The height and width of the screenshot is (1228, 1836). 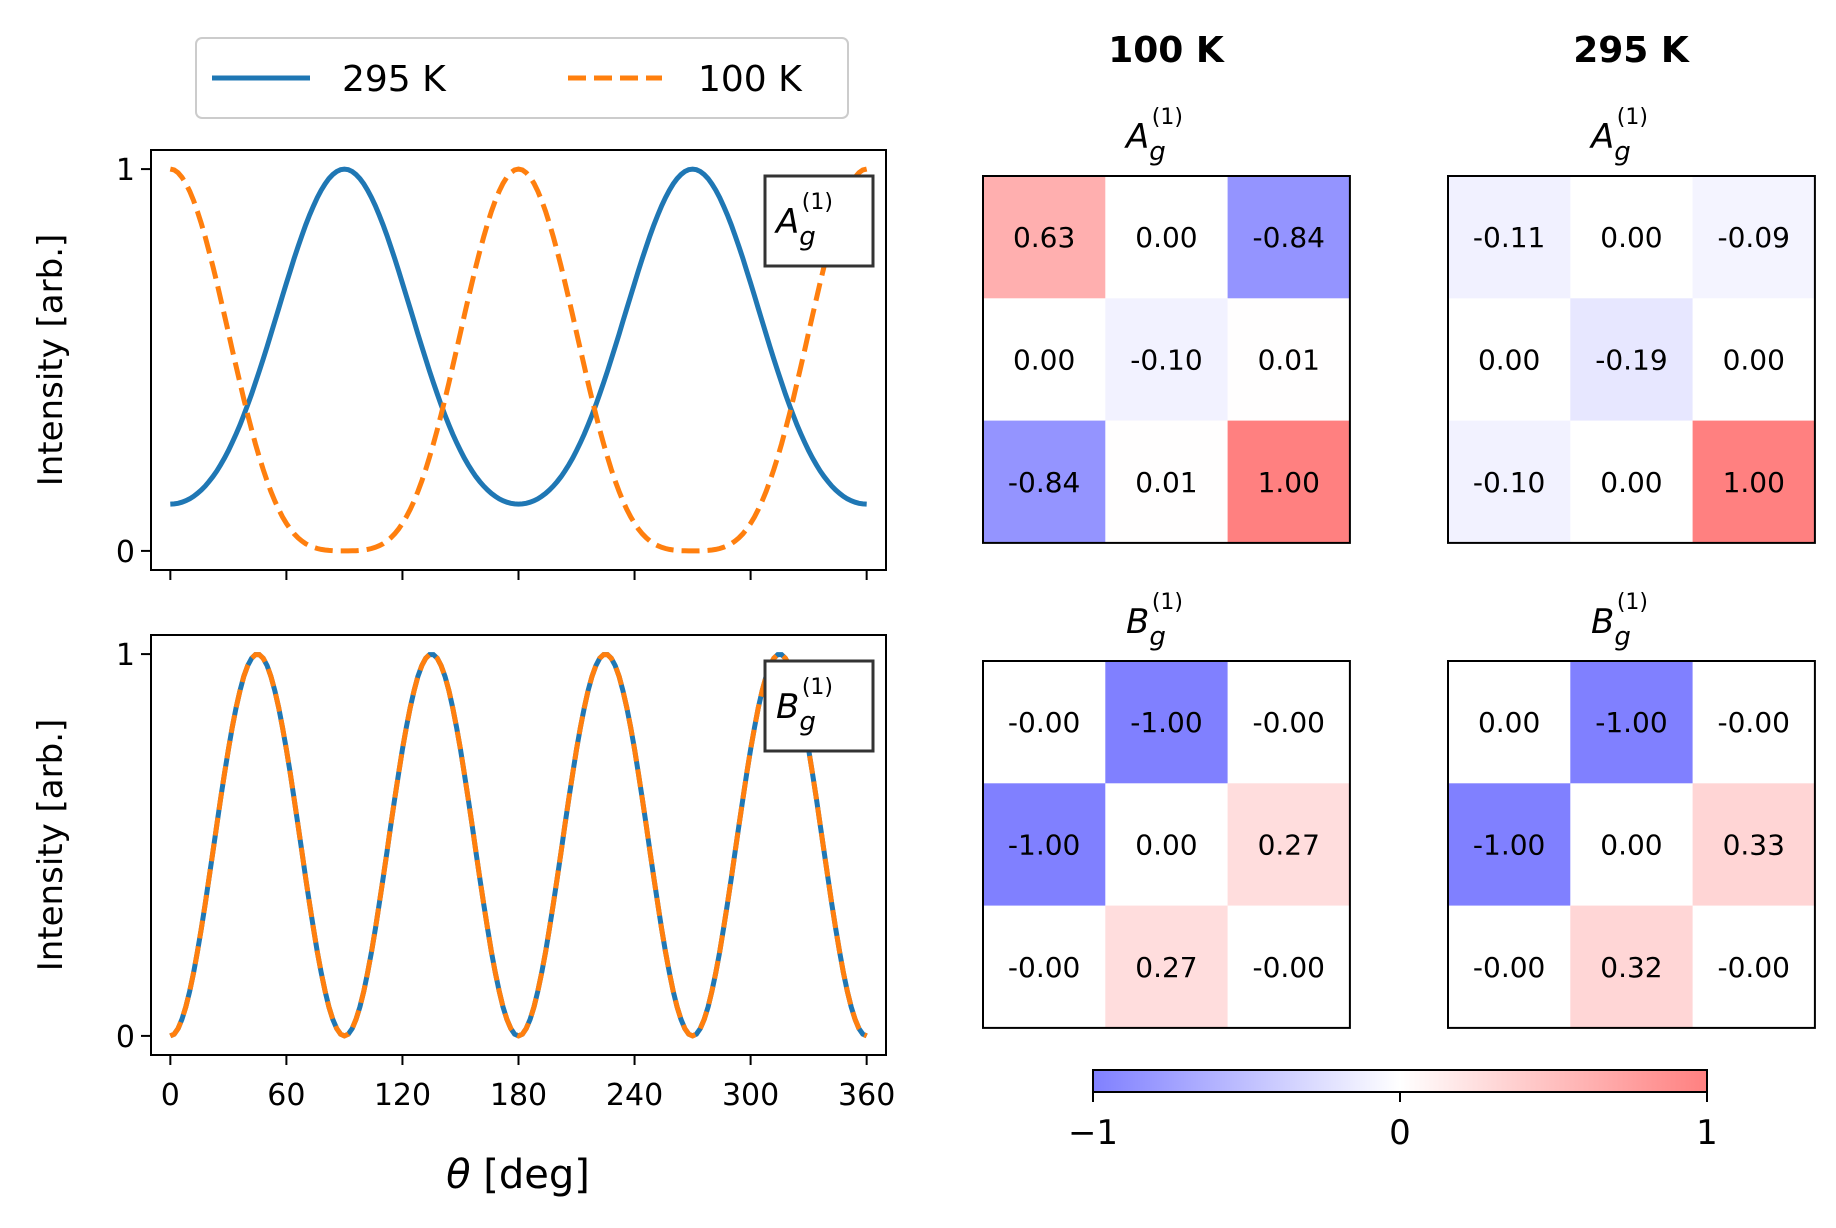 I want to click on bg-polar-frame, so click(x=518, y=845).